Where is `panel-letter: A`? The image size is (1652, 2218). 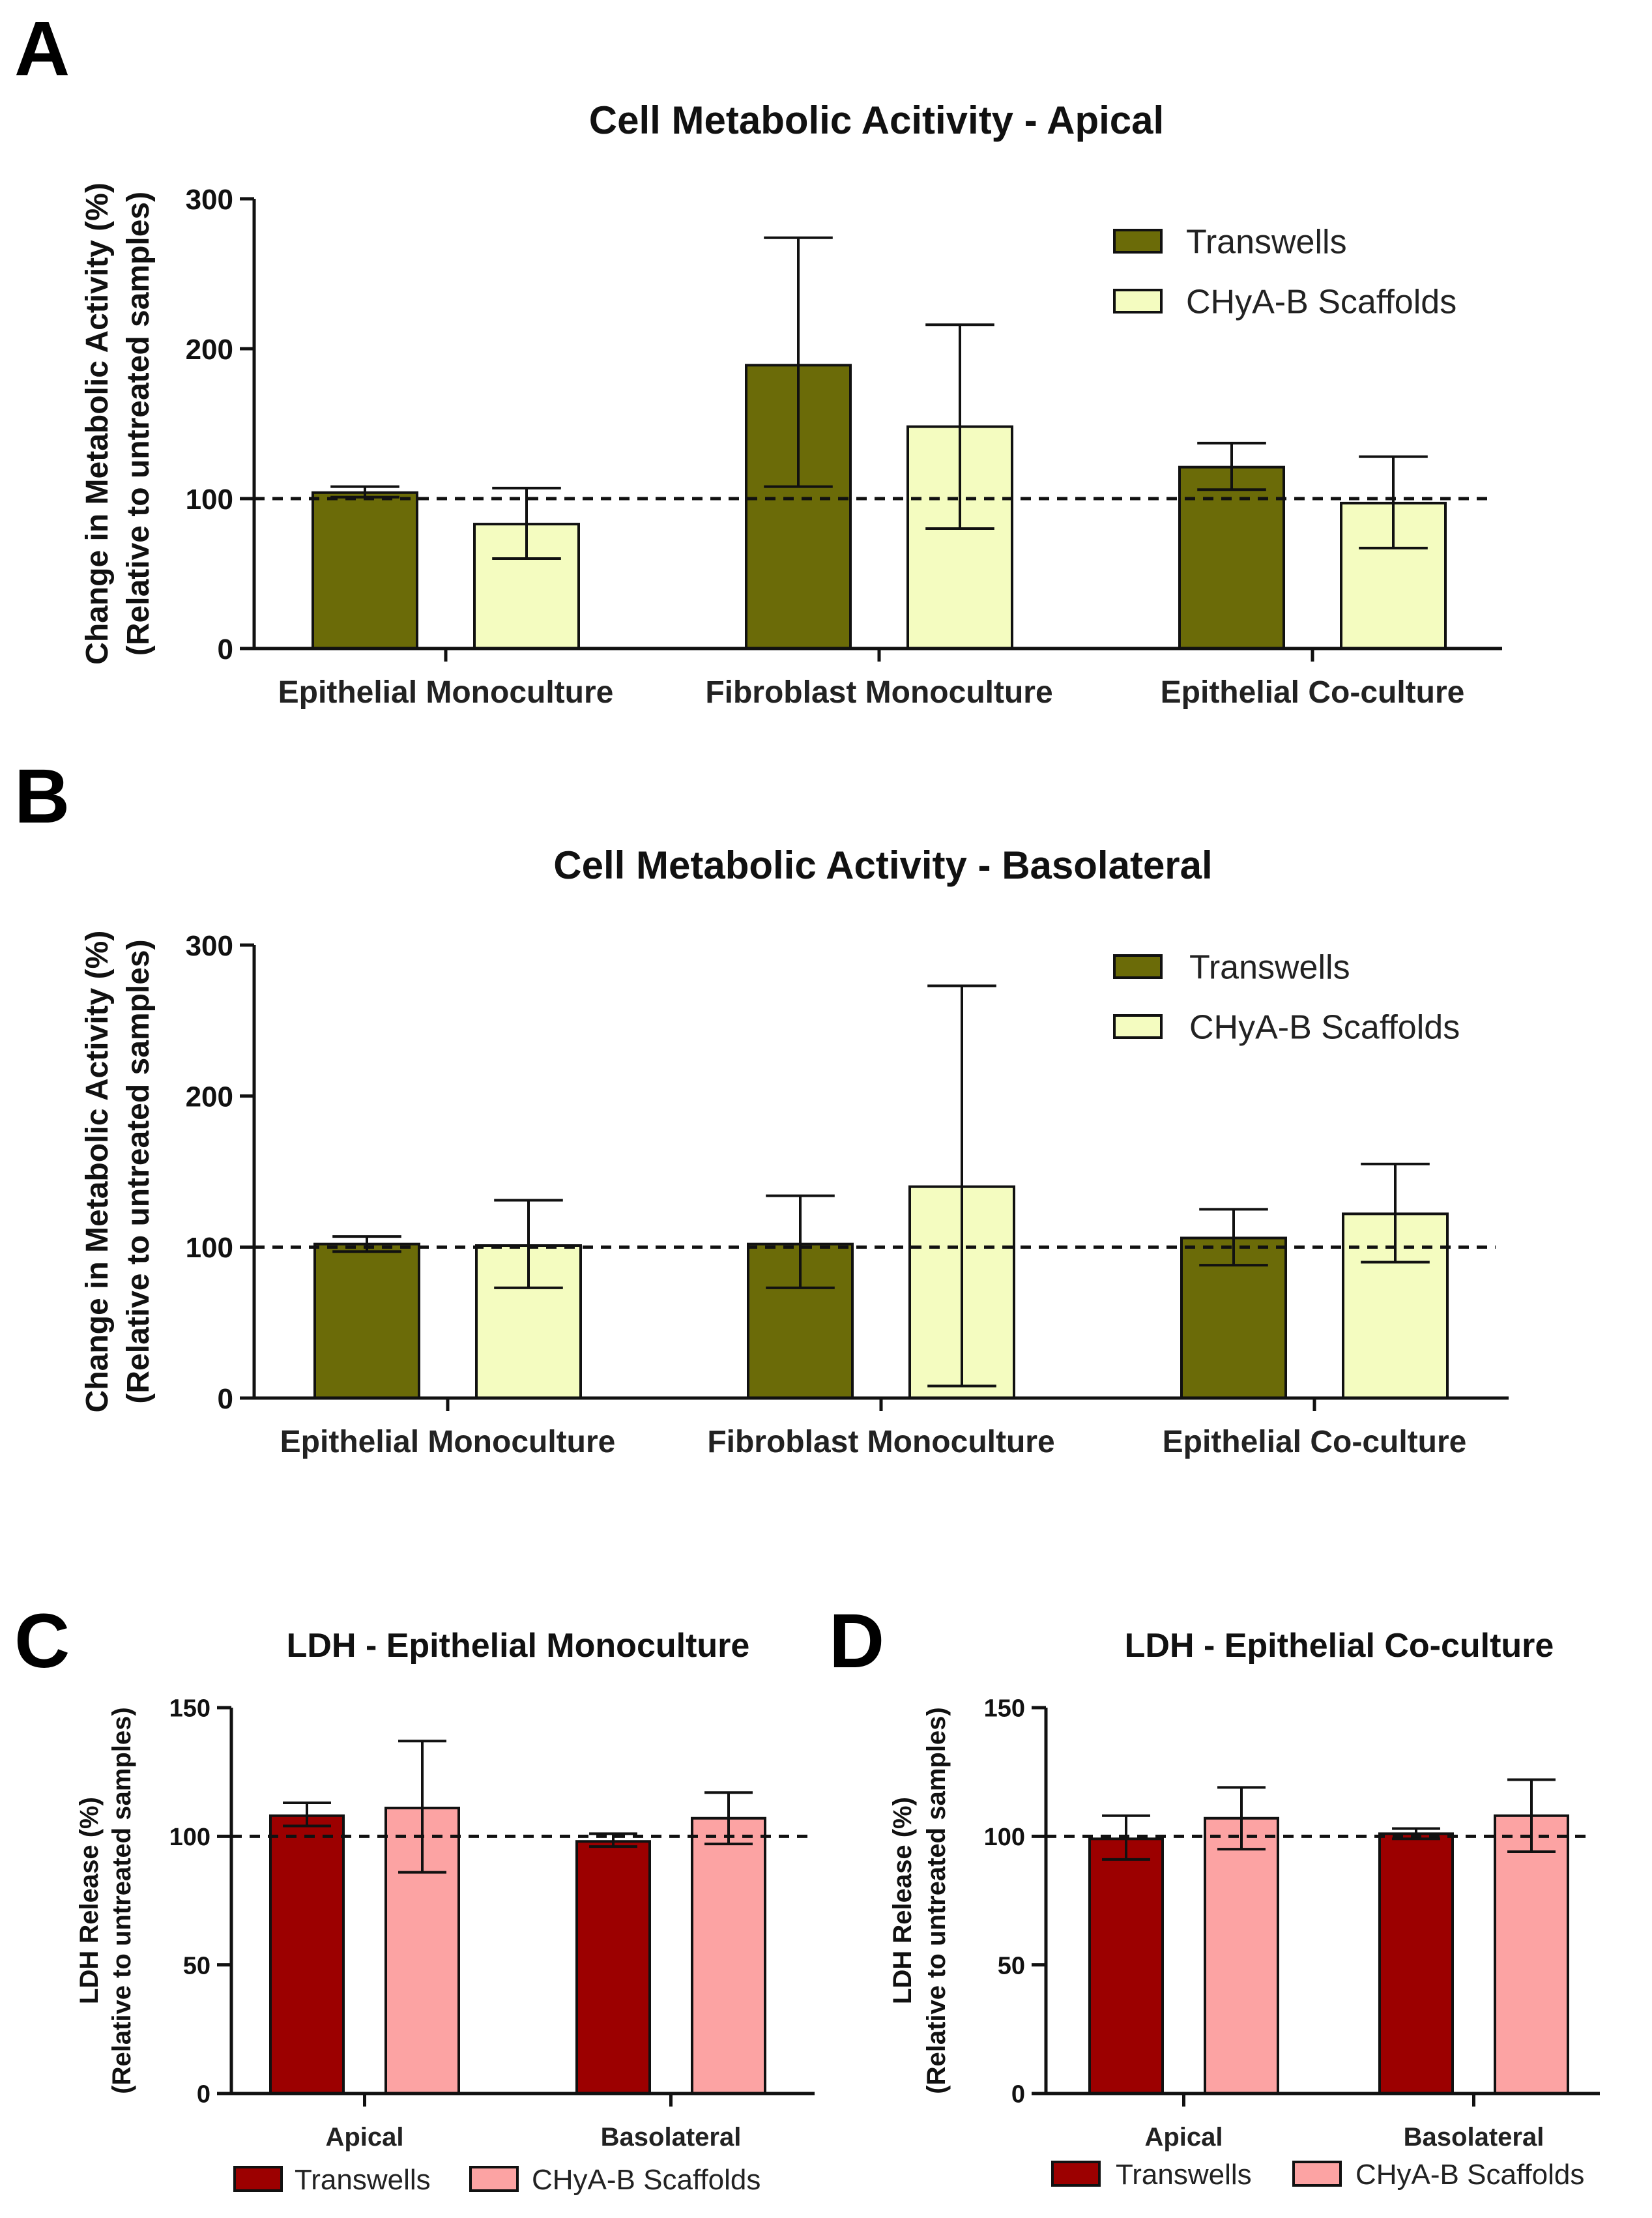 panel-letter: A is located at coordinates (42, 49).